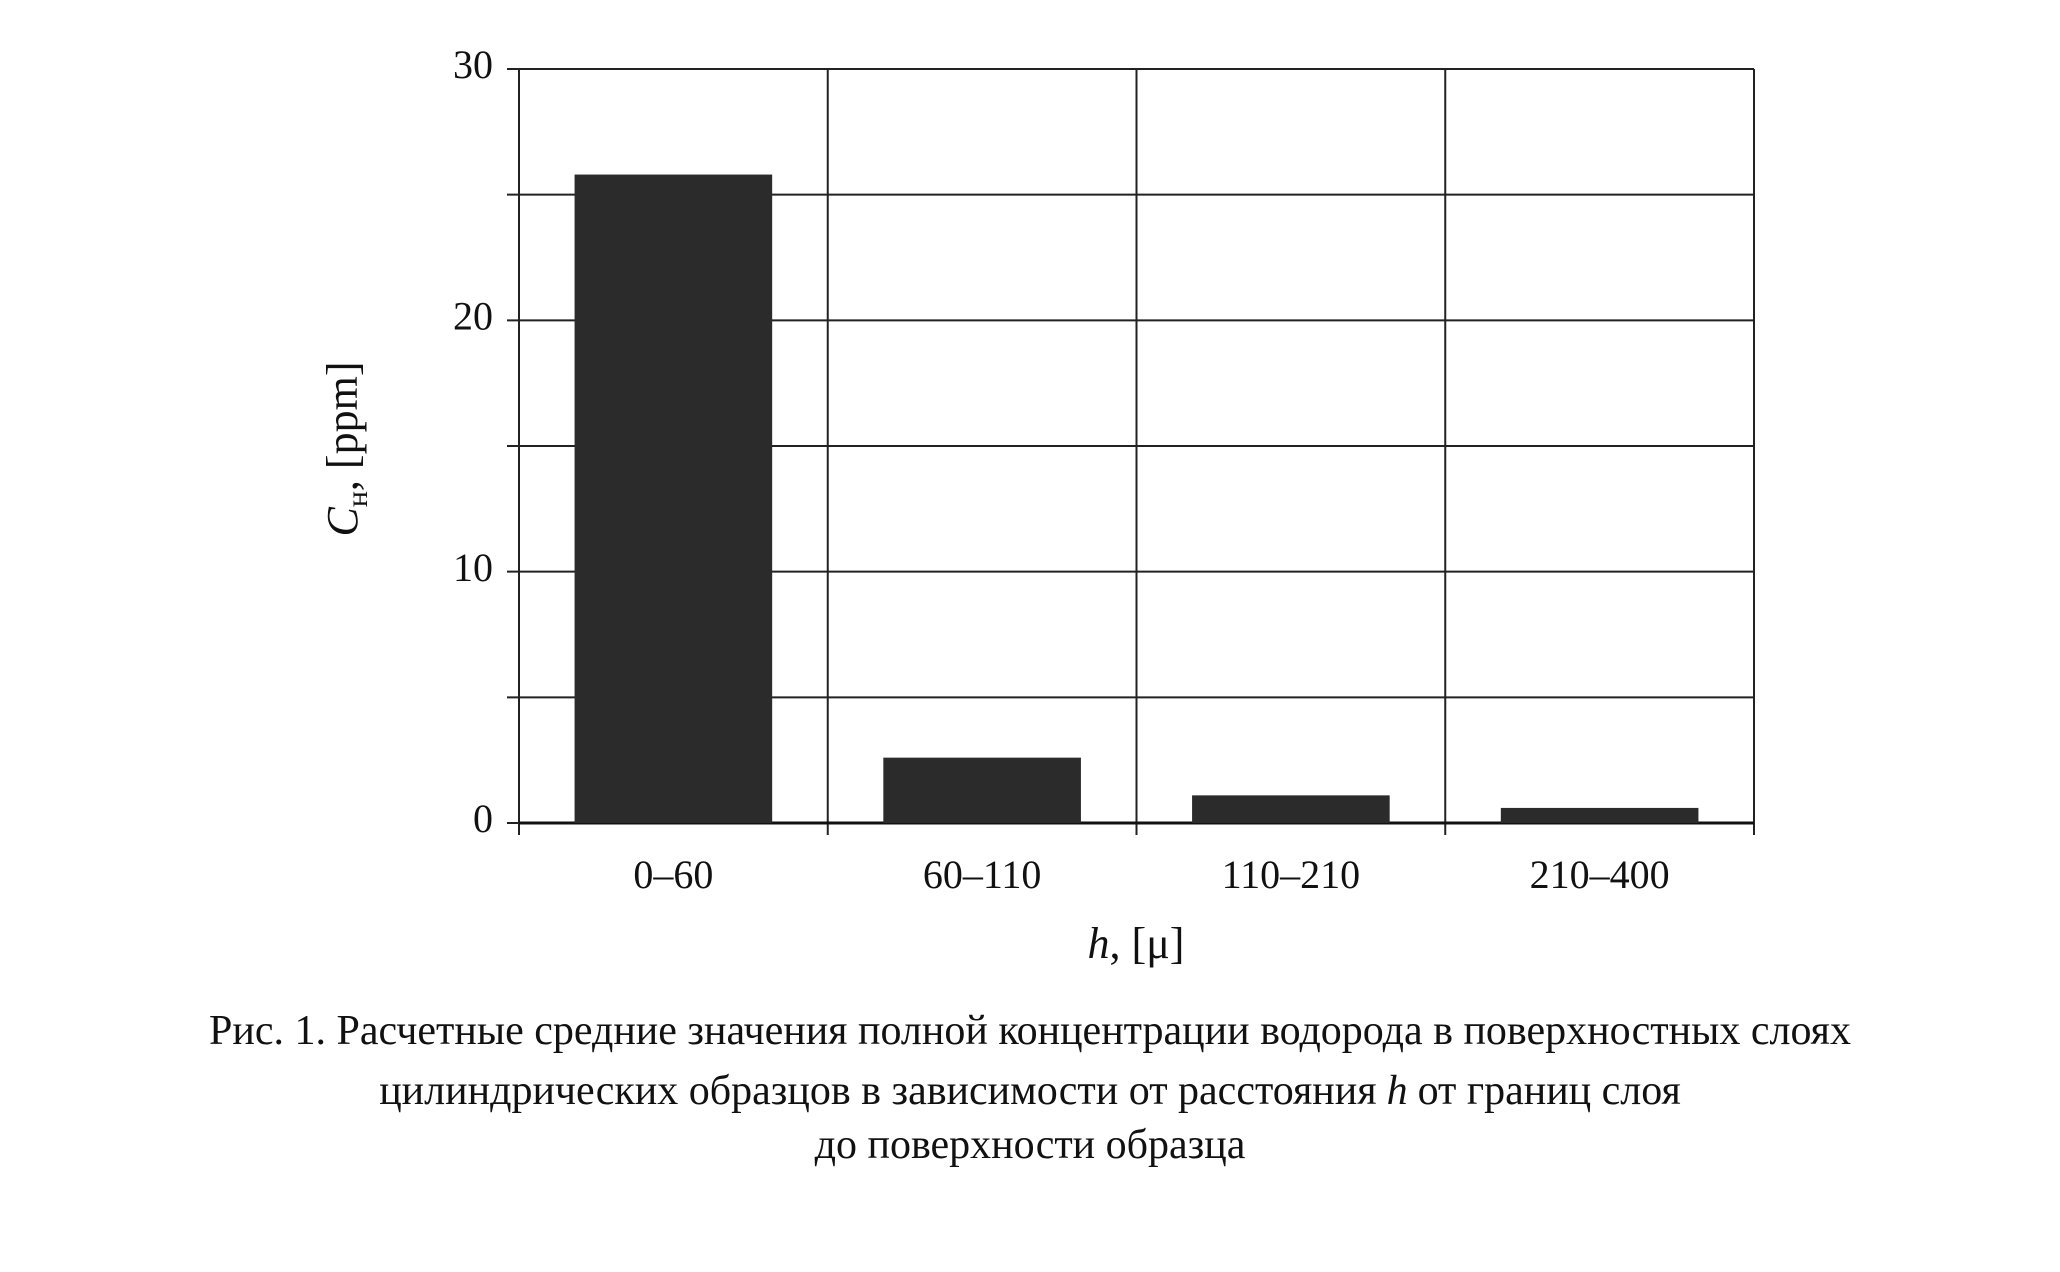 This screenshot has height=1272, width=2060. What do you see at coordinates (473, 64) in the screenshot?
I see `y-tick-label: 30` at bounding box center [473, 64].